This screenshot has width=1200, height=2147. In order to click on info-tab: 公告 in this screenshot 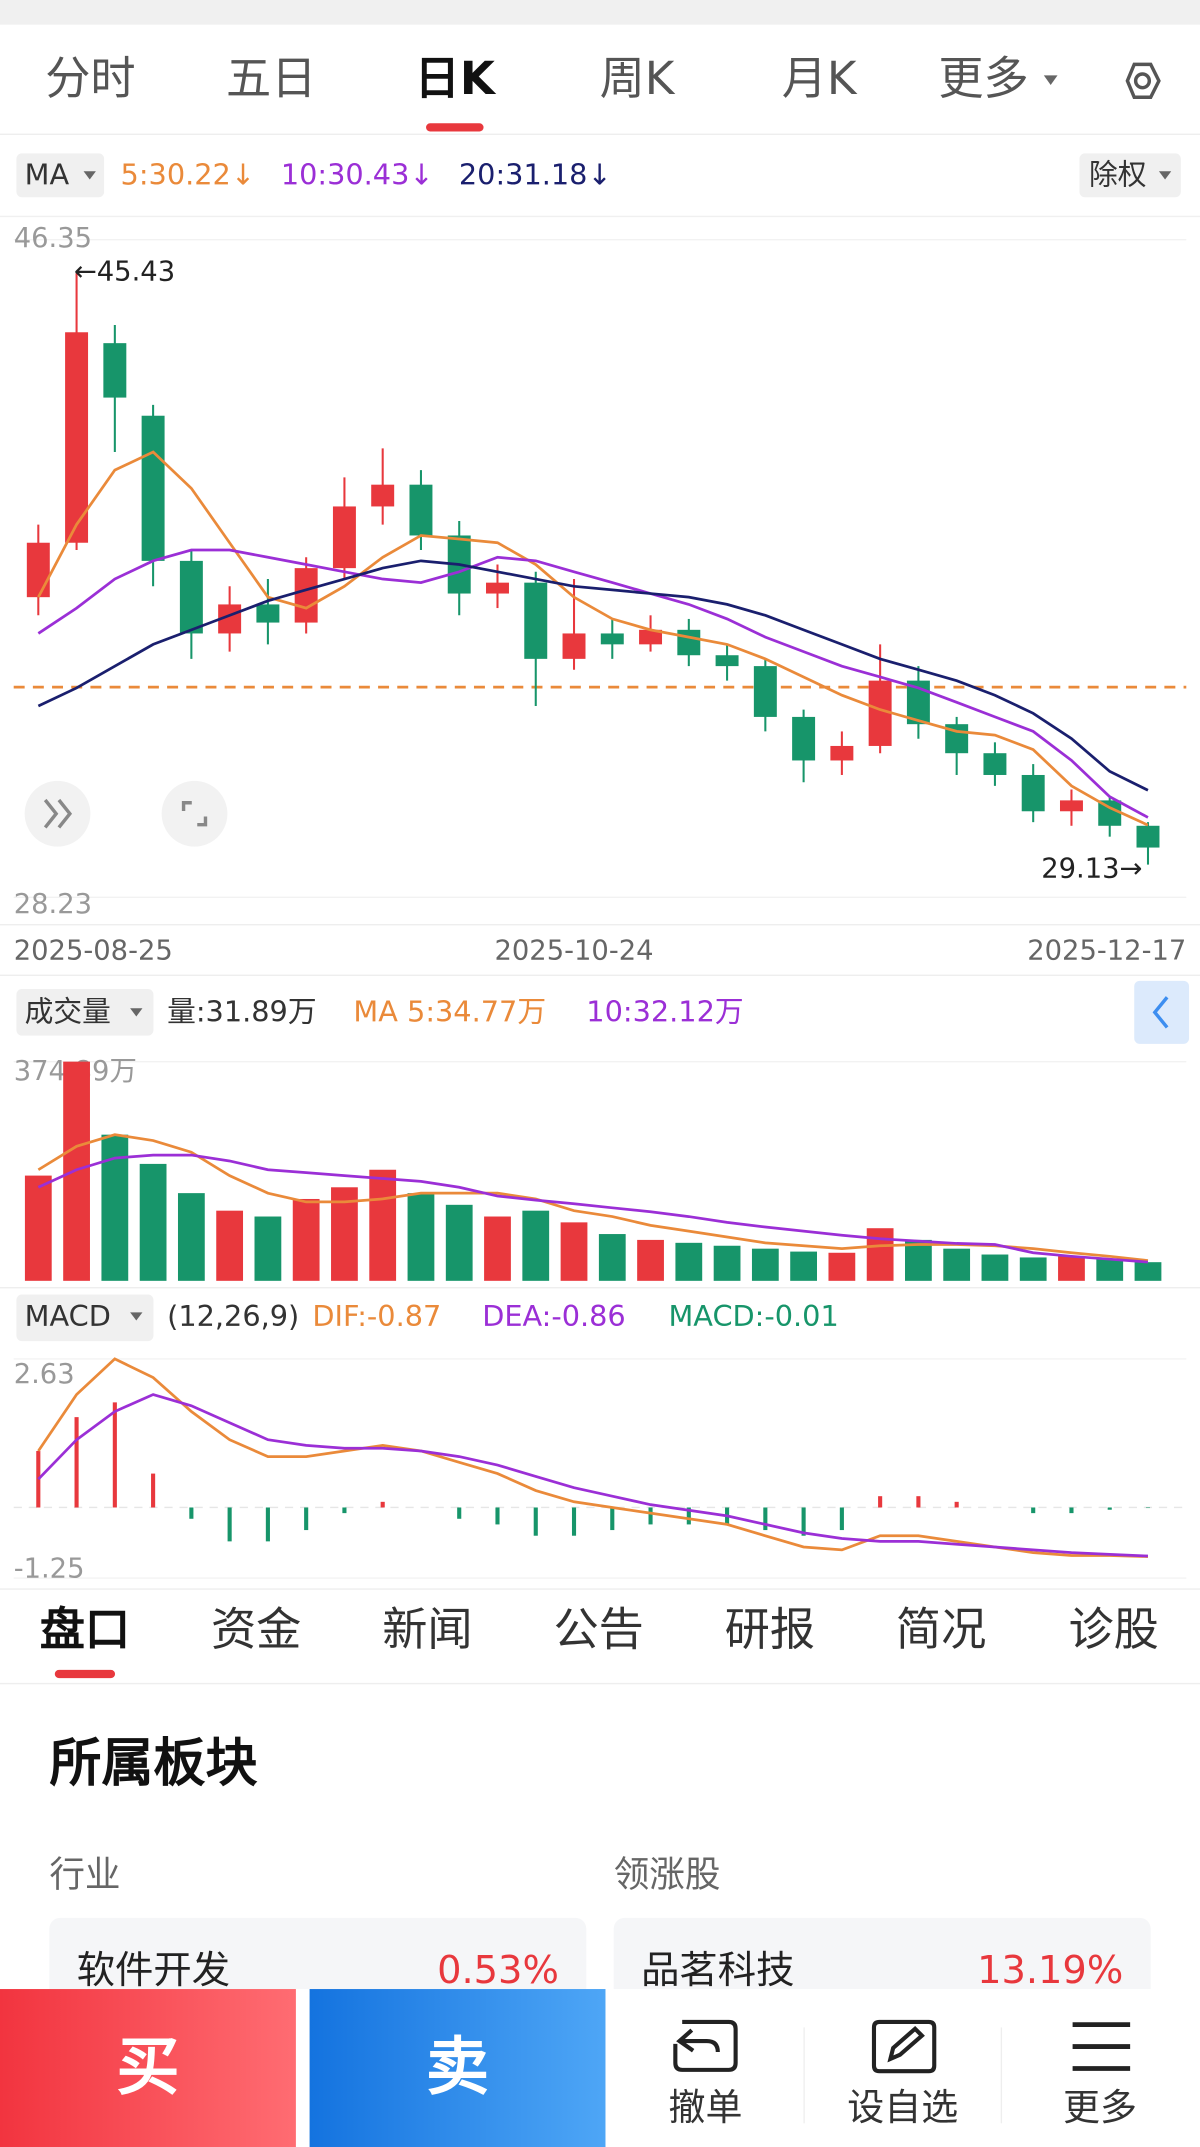, I will do `click(598, 1629)`.